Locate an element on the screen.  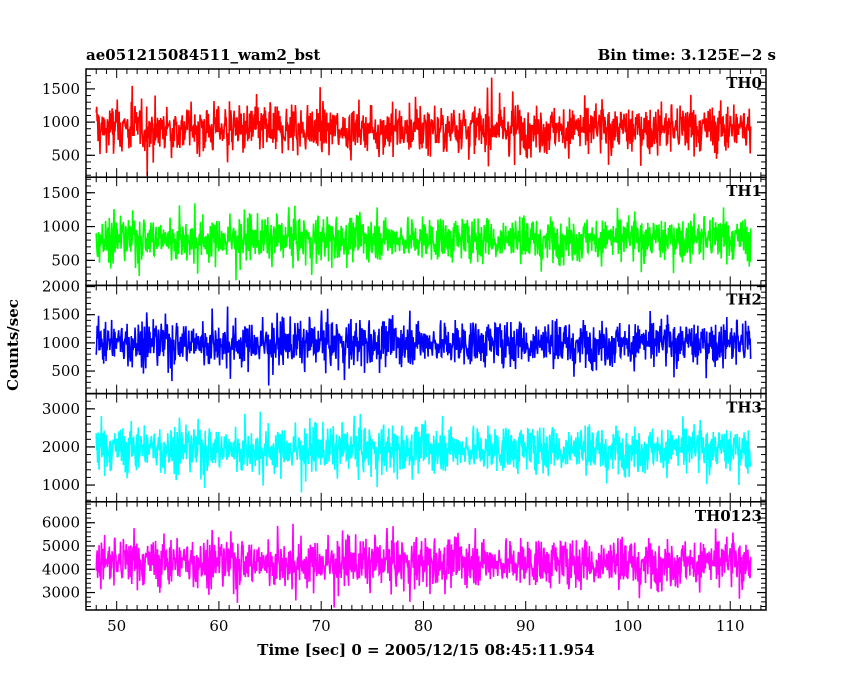
bin-time-label: Bin time: 3.125E−2 s is located at coordinates (687, 55).